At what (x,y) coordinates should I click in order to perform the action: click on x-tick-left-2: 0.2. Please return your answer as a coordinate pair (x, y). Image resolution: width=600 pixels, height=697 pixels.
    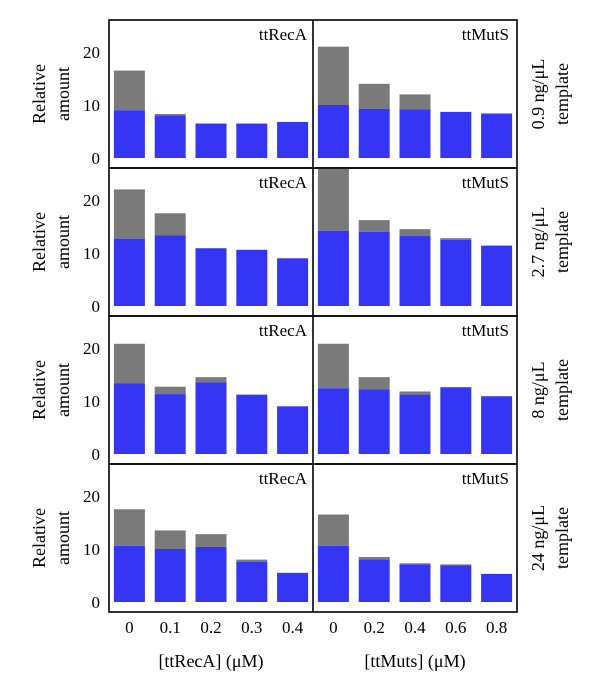
    Looking at the image, I should click on (210, 627).